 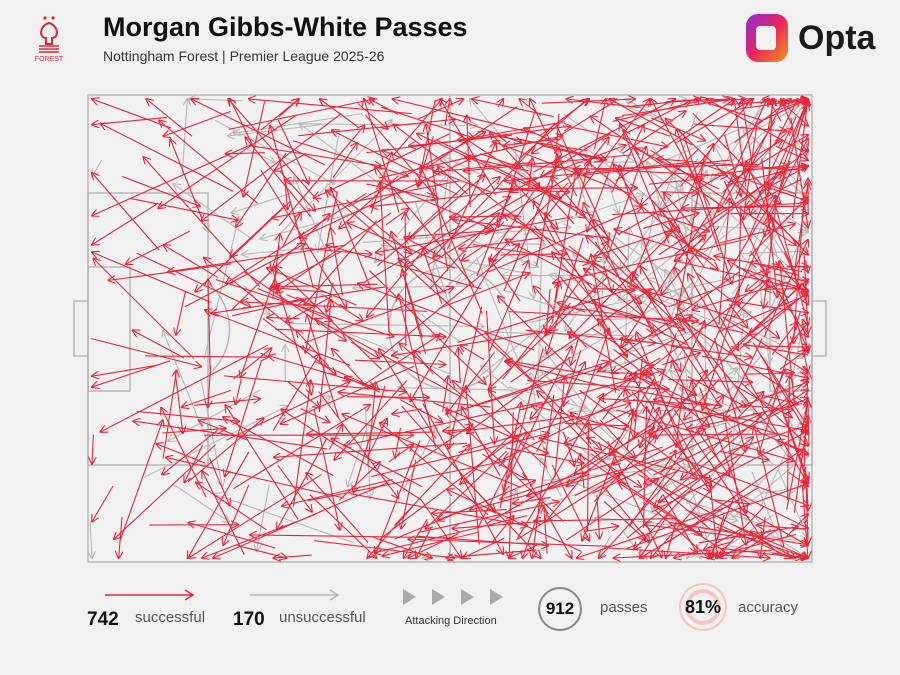 What do you see at coordinates (170, 617) in the screenshot?
I see `successful-label: successful` at bounding box center [170, 617].